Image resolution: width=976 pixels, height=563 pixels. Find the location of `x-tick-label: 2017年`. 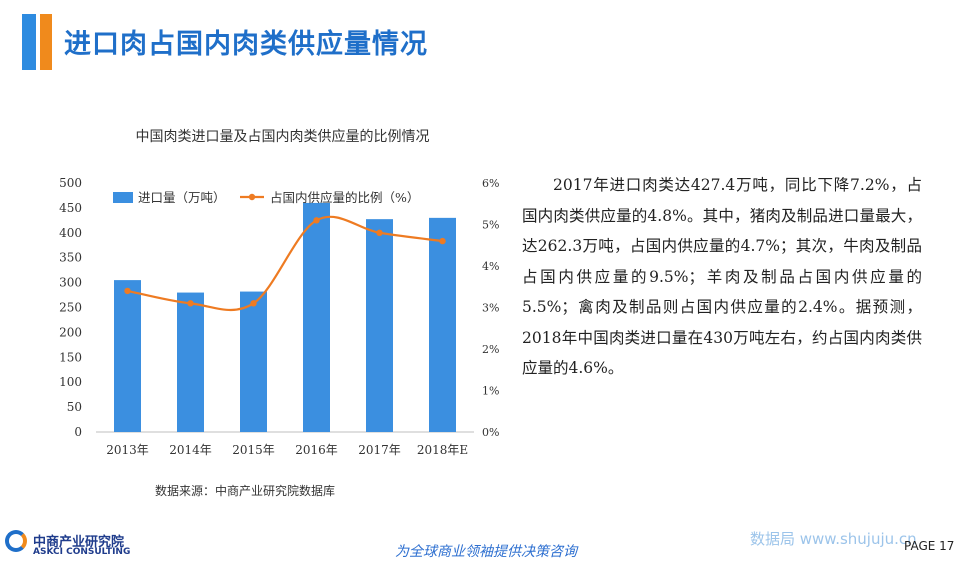

x-tick-label: 2017年 is located at coordinates (379, 450).